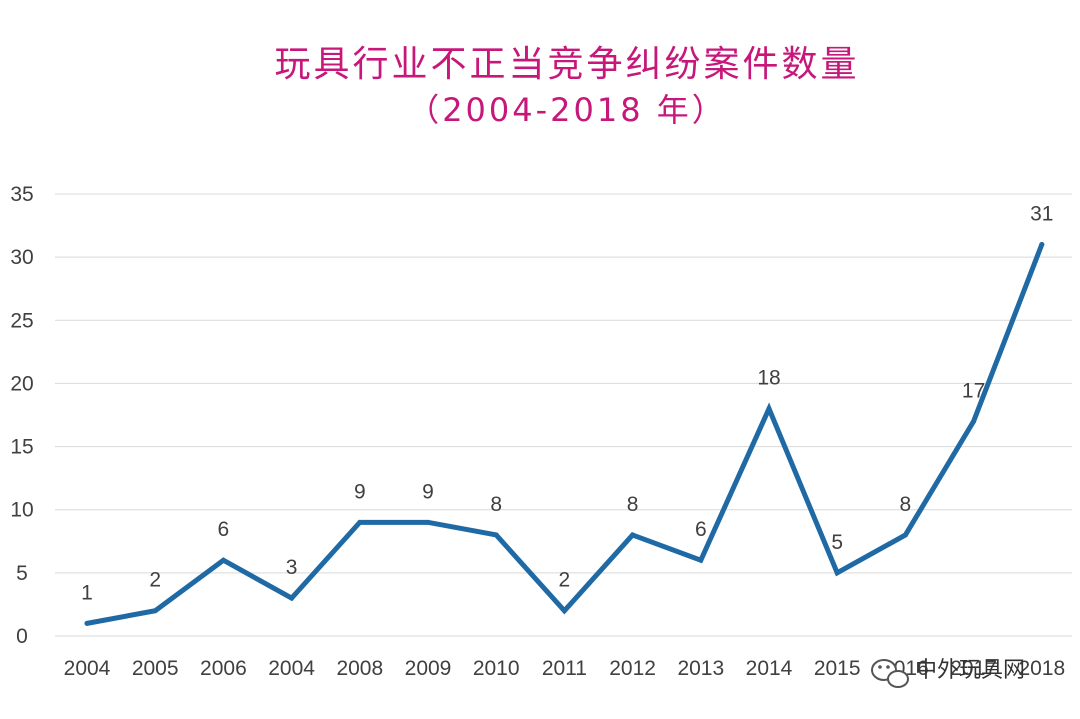 This screenshot has height=719, width=1080. What do you see at coordinates (21, 447) in the screenshot?
I see `y-tick-label: 15` at bounding box center [21, 447].